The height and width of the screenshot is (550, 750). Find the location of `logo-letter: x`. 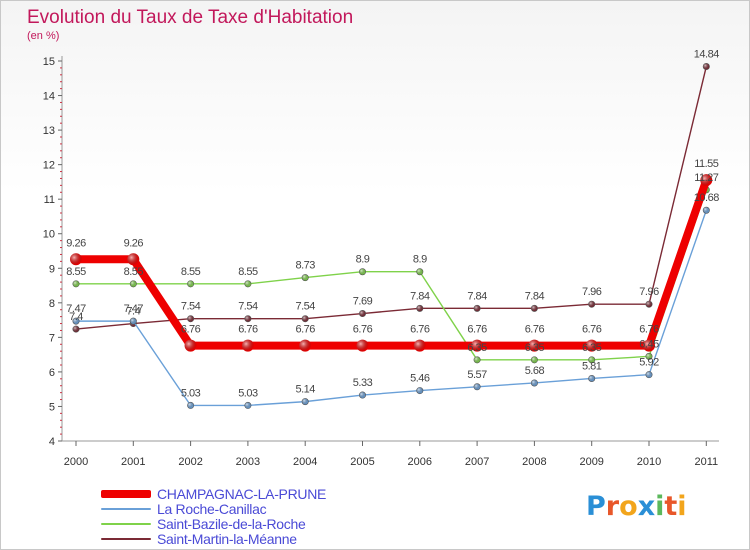

logo-letter: x is located at coordinates (646, 506).